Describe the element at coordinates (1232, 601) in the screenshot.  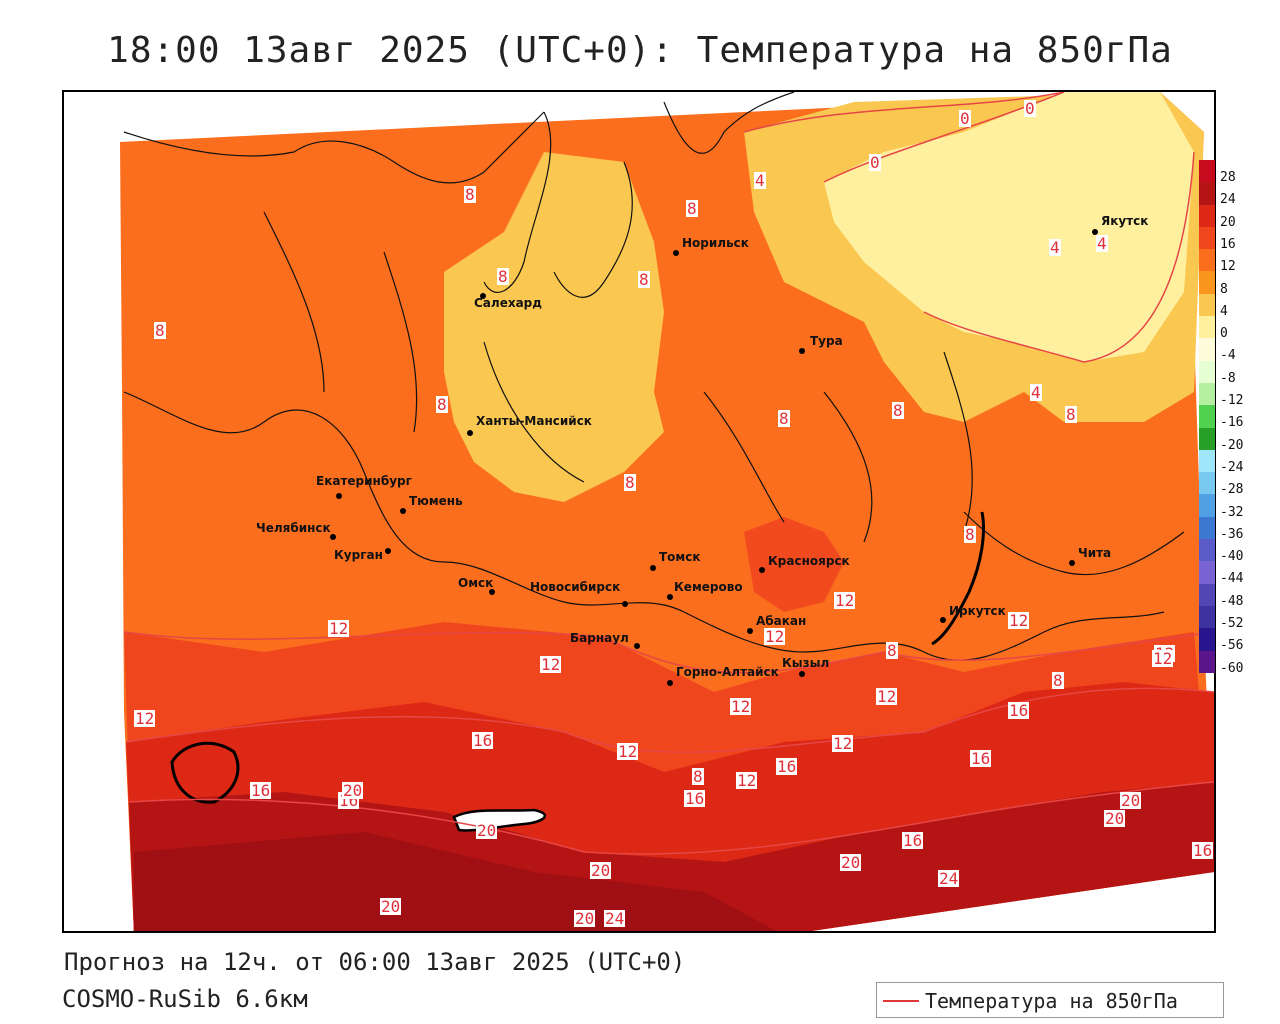
I see `colorbar-tick: -48` at that location.